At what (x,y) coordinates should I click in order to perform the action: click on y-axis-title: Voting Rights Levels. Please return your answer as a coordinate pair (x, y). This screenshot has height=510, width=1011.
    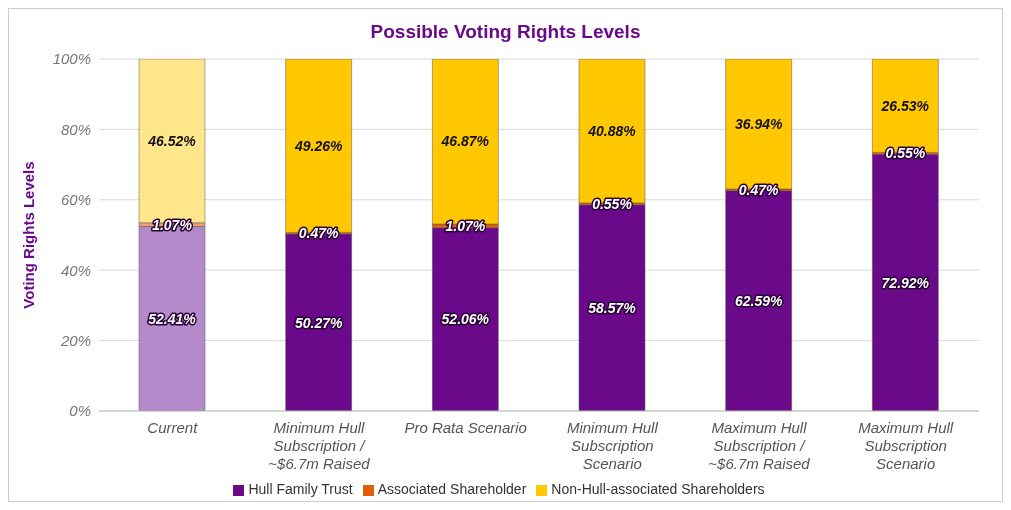
    Looking at the image, I should click on (29, 235).